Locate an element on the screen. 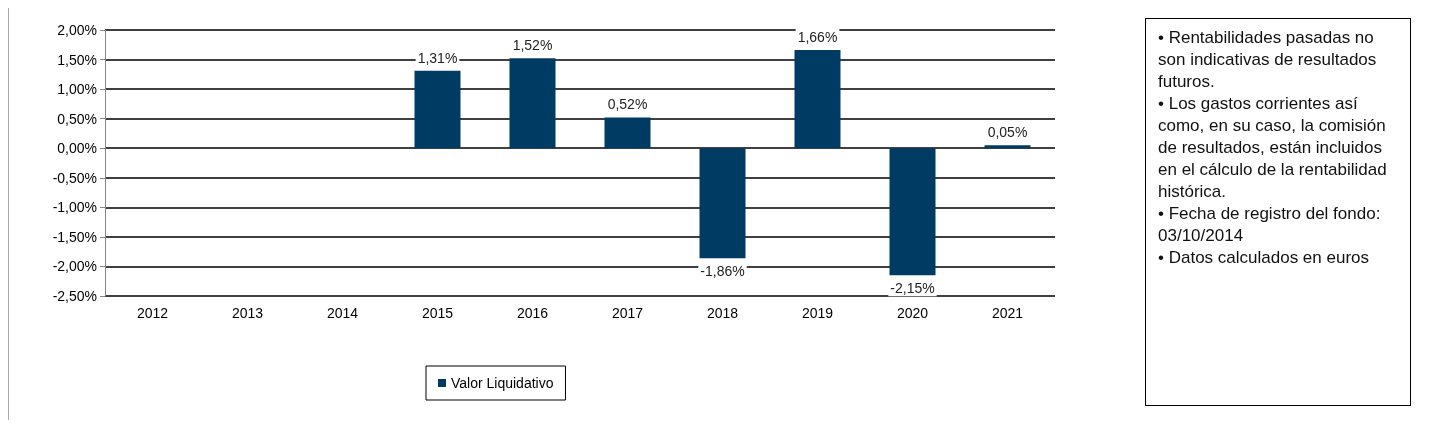  data-label: 1,66% is located at coordinates (817, 37).